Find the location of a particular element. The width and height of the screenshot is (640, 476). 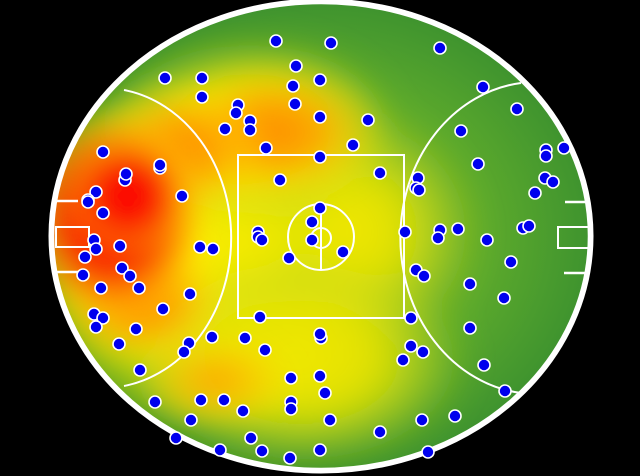

right-fifty-metre-arc is located at coordinates (460, 238).